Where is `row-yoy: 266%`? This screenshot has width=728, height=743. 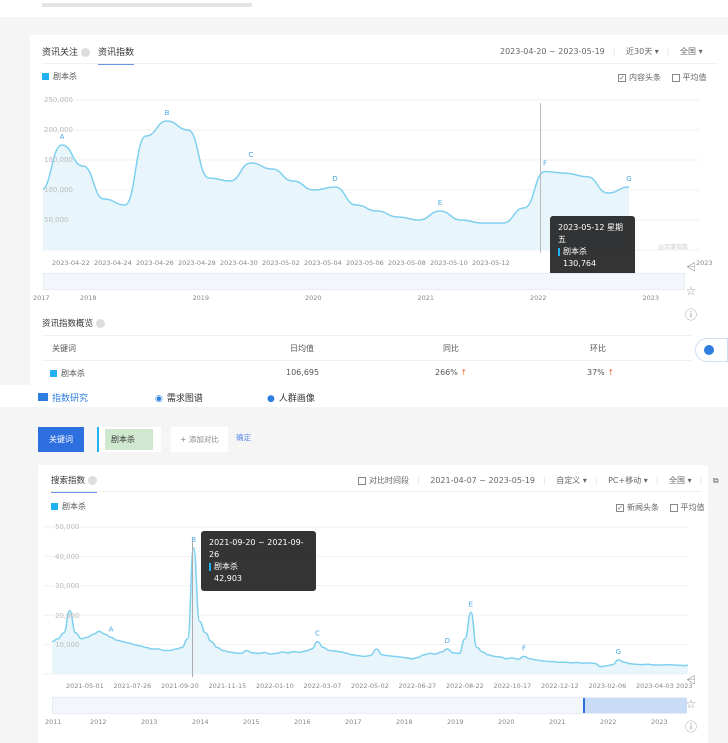 row-yoy: 266% is located at coordinates (446, 372).